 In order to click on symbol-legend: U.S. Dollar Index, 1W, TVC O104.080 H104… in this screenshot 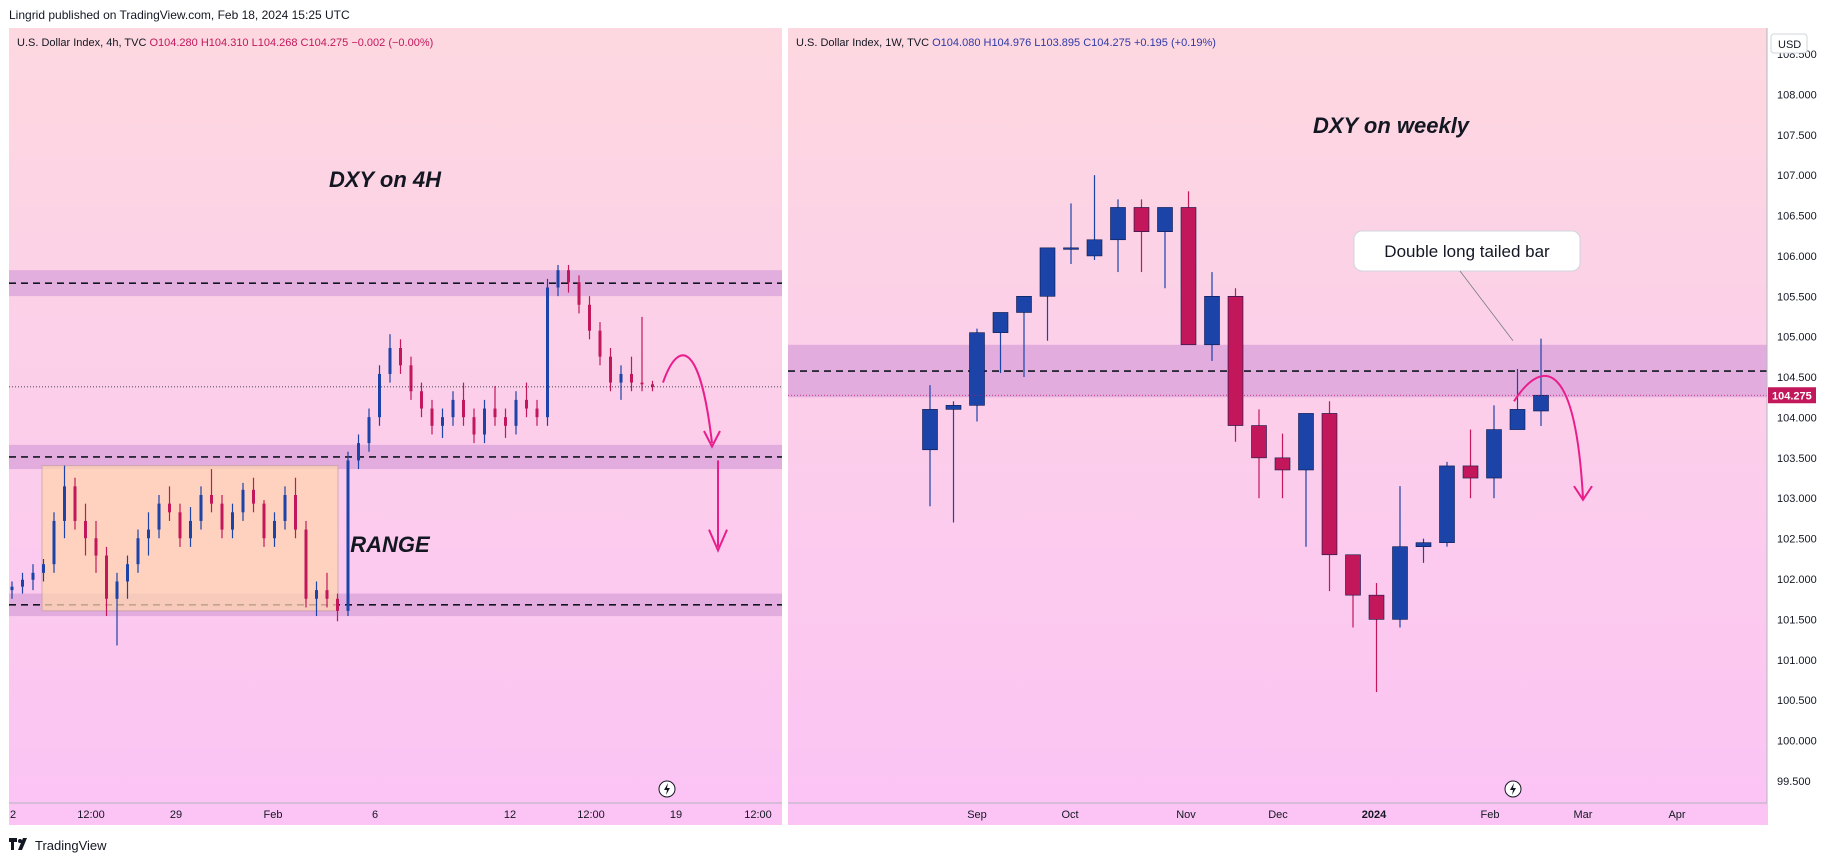, I will do `click(1006, 43)`.